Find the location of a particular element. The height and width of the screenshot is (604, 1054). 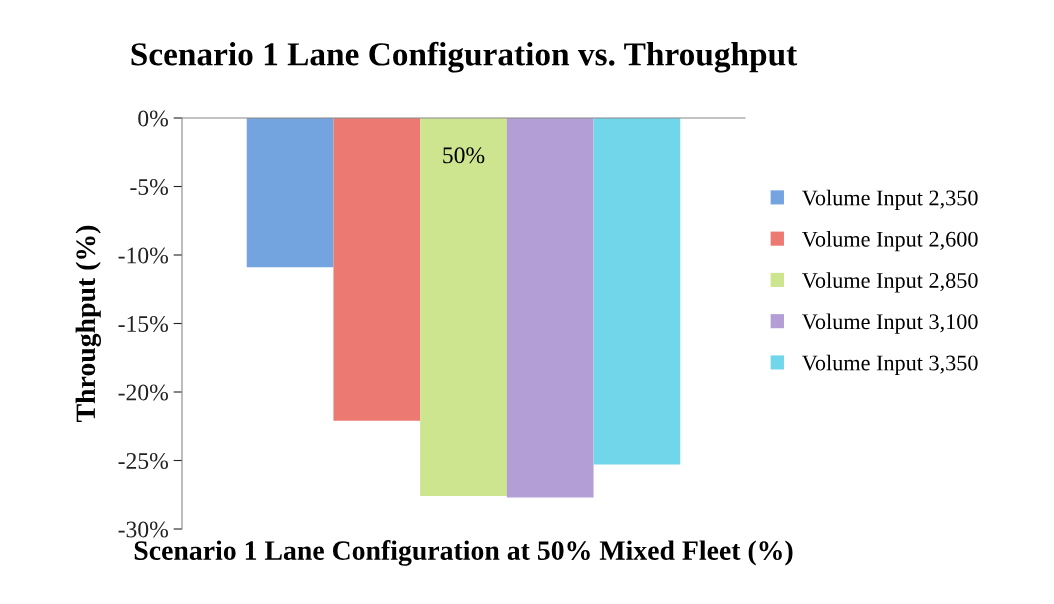

y-axis-title: Throughput (%) is located at coordinates (88, 323).